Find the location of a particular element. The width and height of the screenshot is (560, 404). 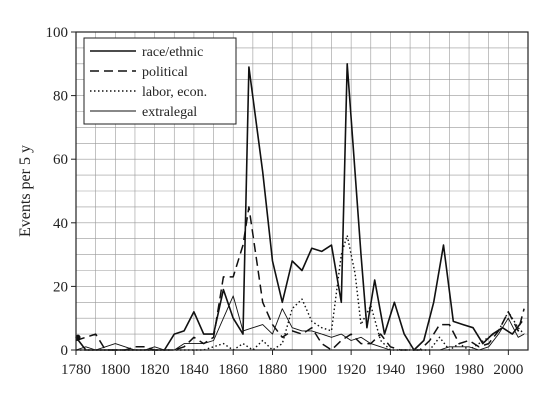

x-tick-label: 1820 is located at coordinates (155, 370).